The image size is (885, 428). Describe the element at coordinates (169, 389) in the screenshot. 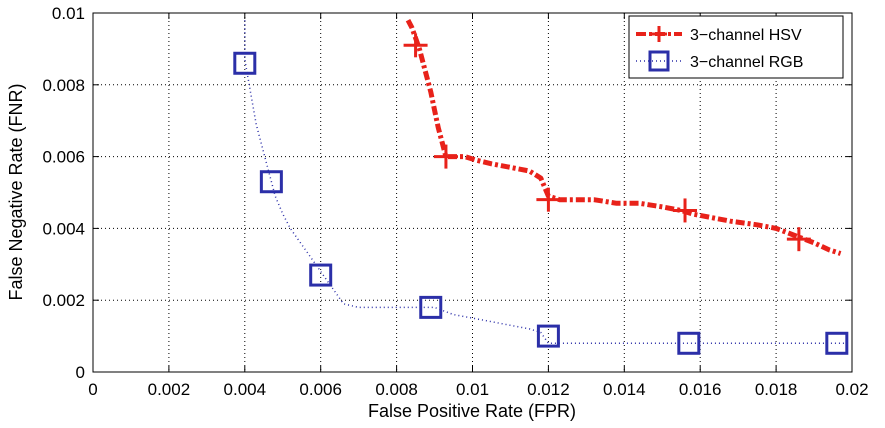

I see `x-tick-label: 0.002` at that location.